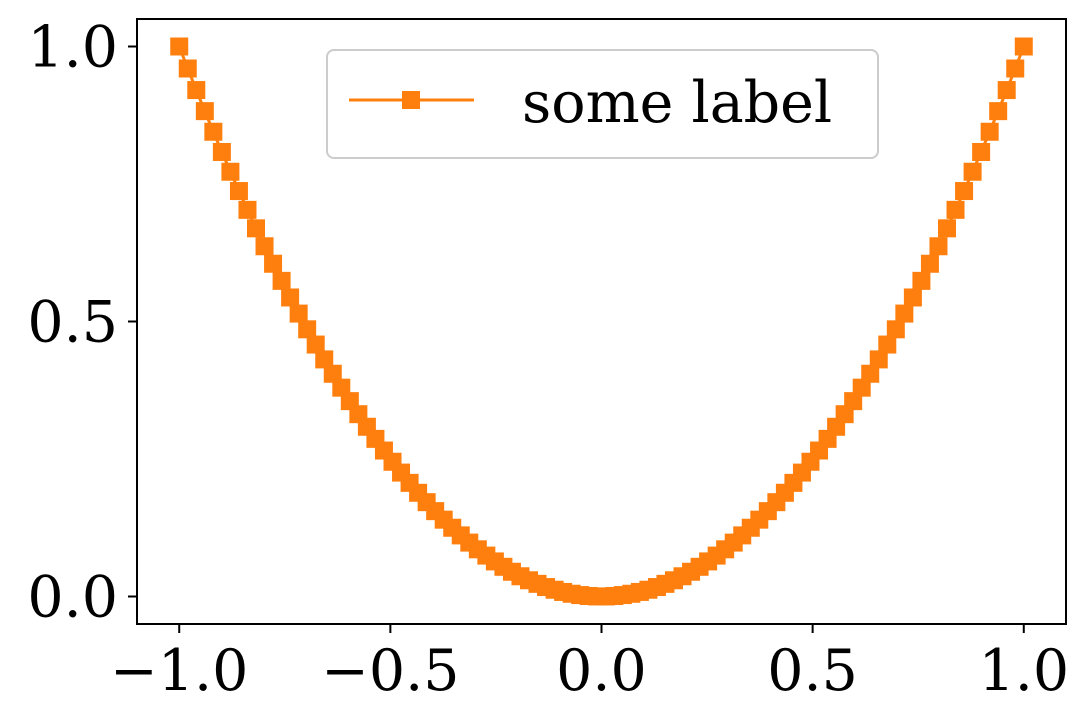 This screenshot has width=1092, height=728. What do you see at coordinates (812, 671) in the screenshot?
I see `x-tick-label: 0.5` at bounding box center [812, 671].